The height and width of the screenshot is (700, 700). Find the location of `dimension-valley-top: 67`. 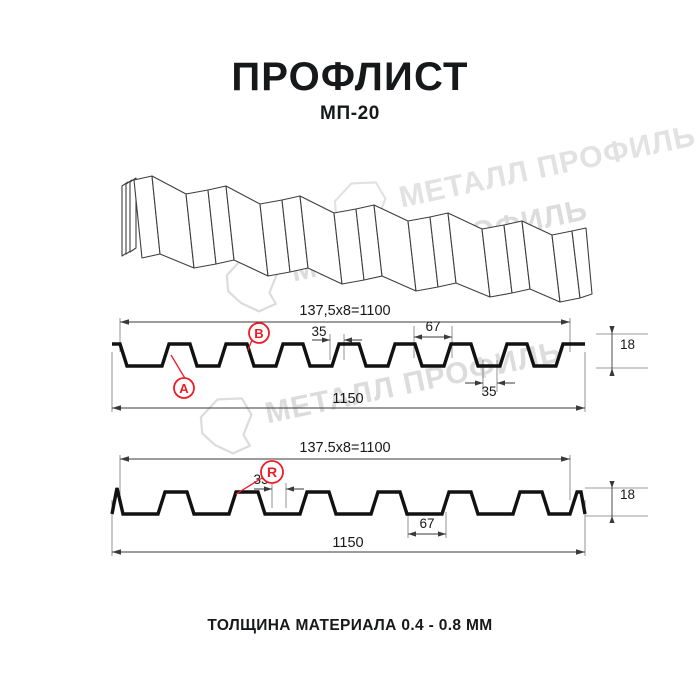

dimension-valley-top: 67 is located at coordinates (433, 329).